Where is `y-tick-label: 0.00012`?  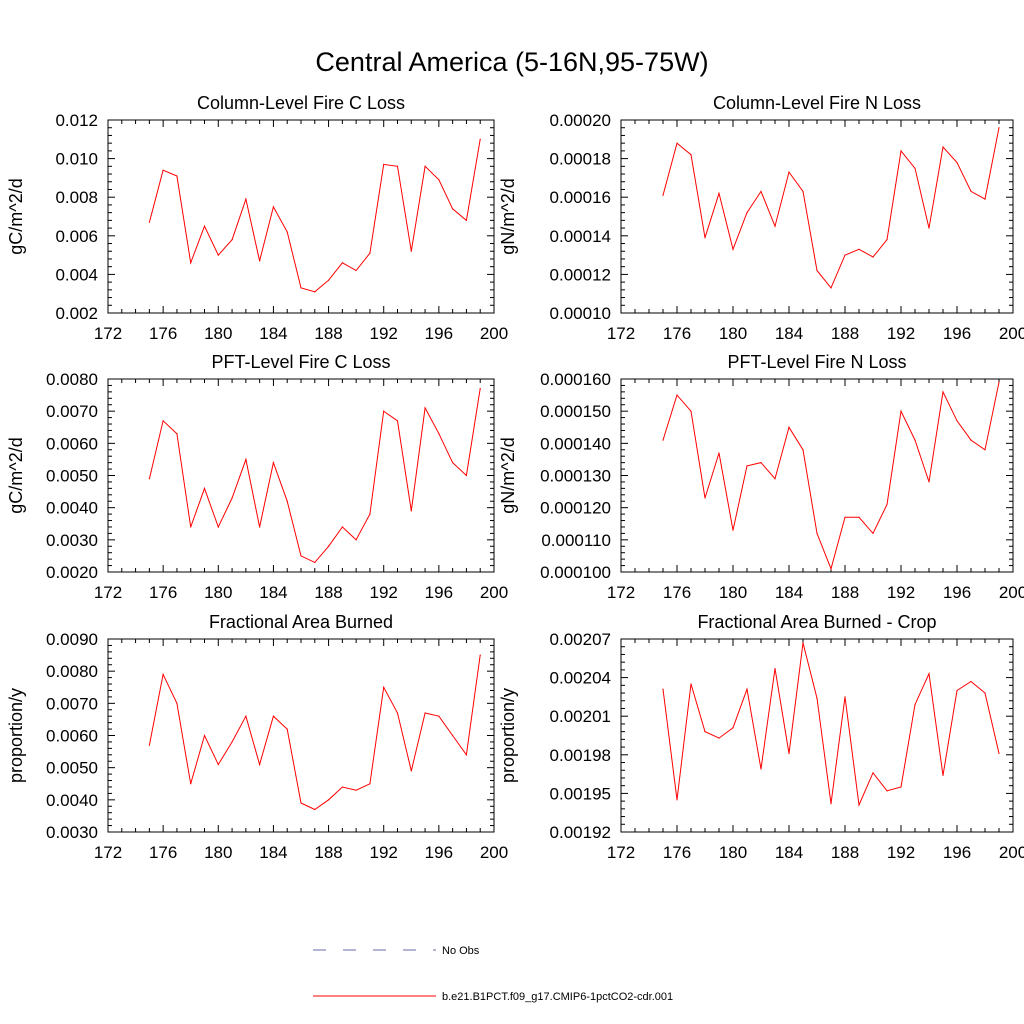 y-tick-label: 0.00012 is located at coordinates (580, 274).